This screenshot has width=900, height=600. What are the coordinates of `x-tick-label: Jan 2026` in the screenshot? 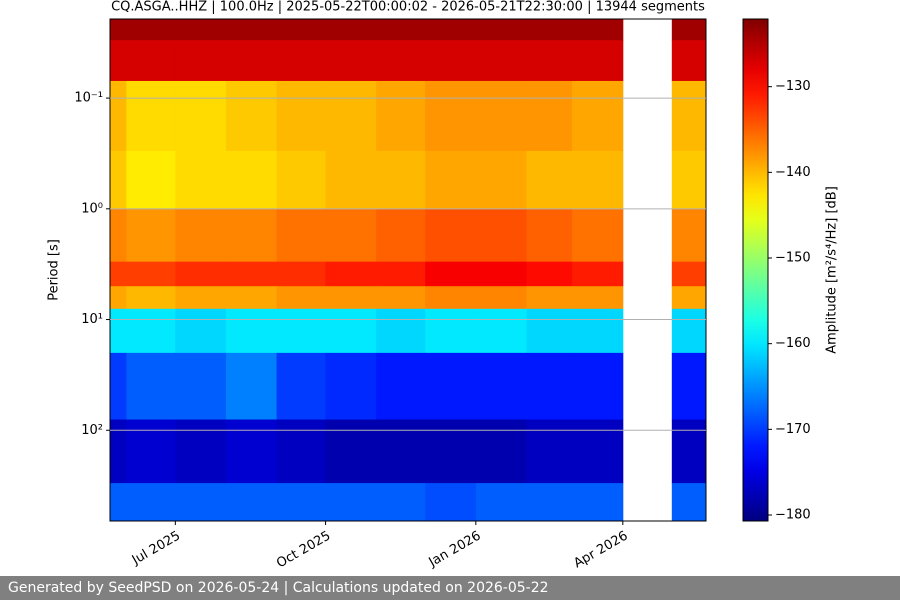 It's located at (455, 550).